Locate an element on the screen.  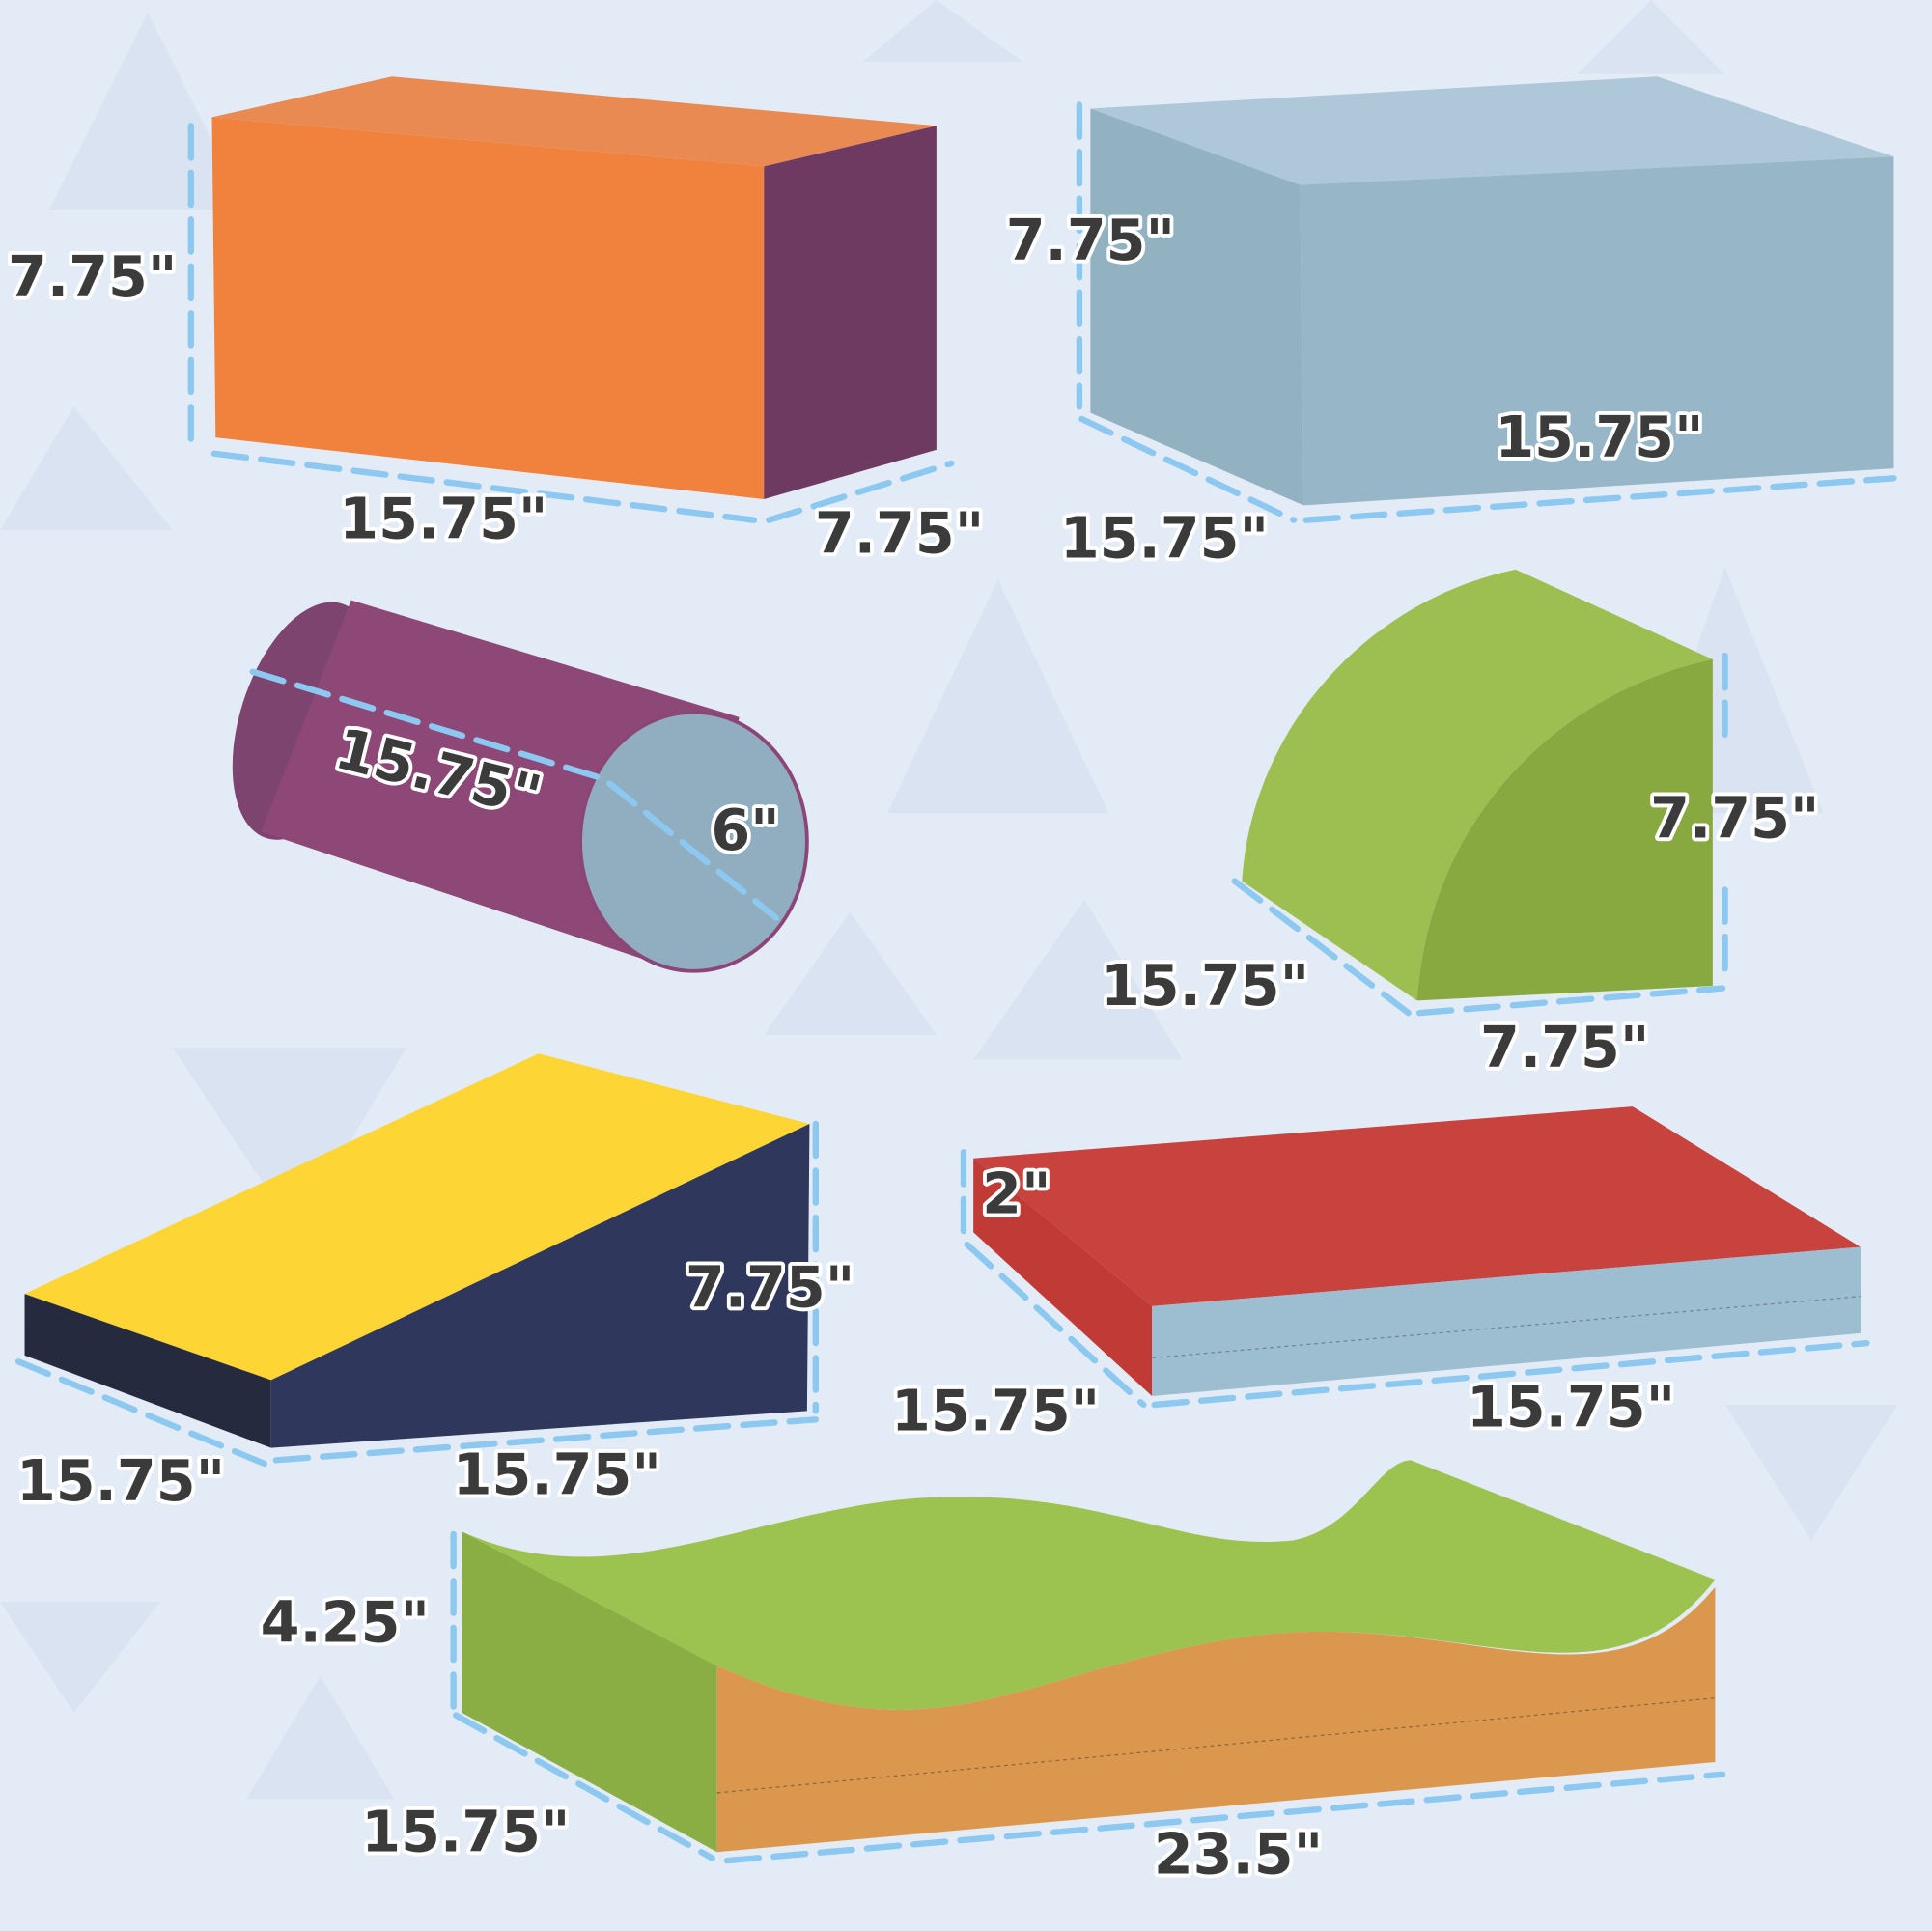
quarter-round-top is located at coordinates (1478, 785).